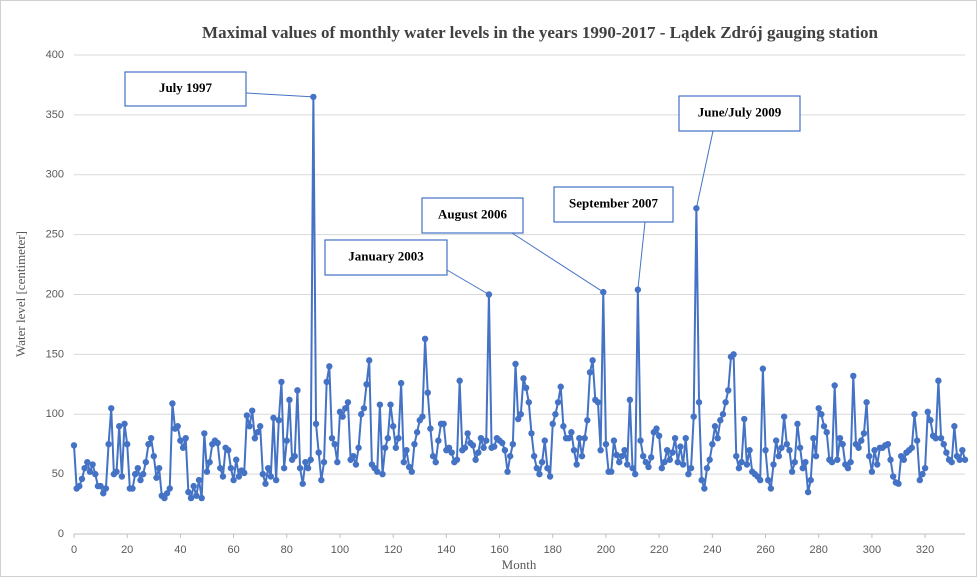 The width and height of the screenshot is (977, 577). Describe the element at coordinates (472, 213) in the screenshot. I see `annotation-text: August 2006` at that location.